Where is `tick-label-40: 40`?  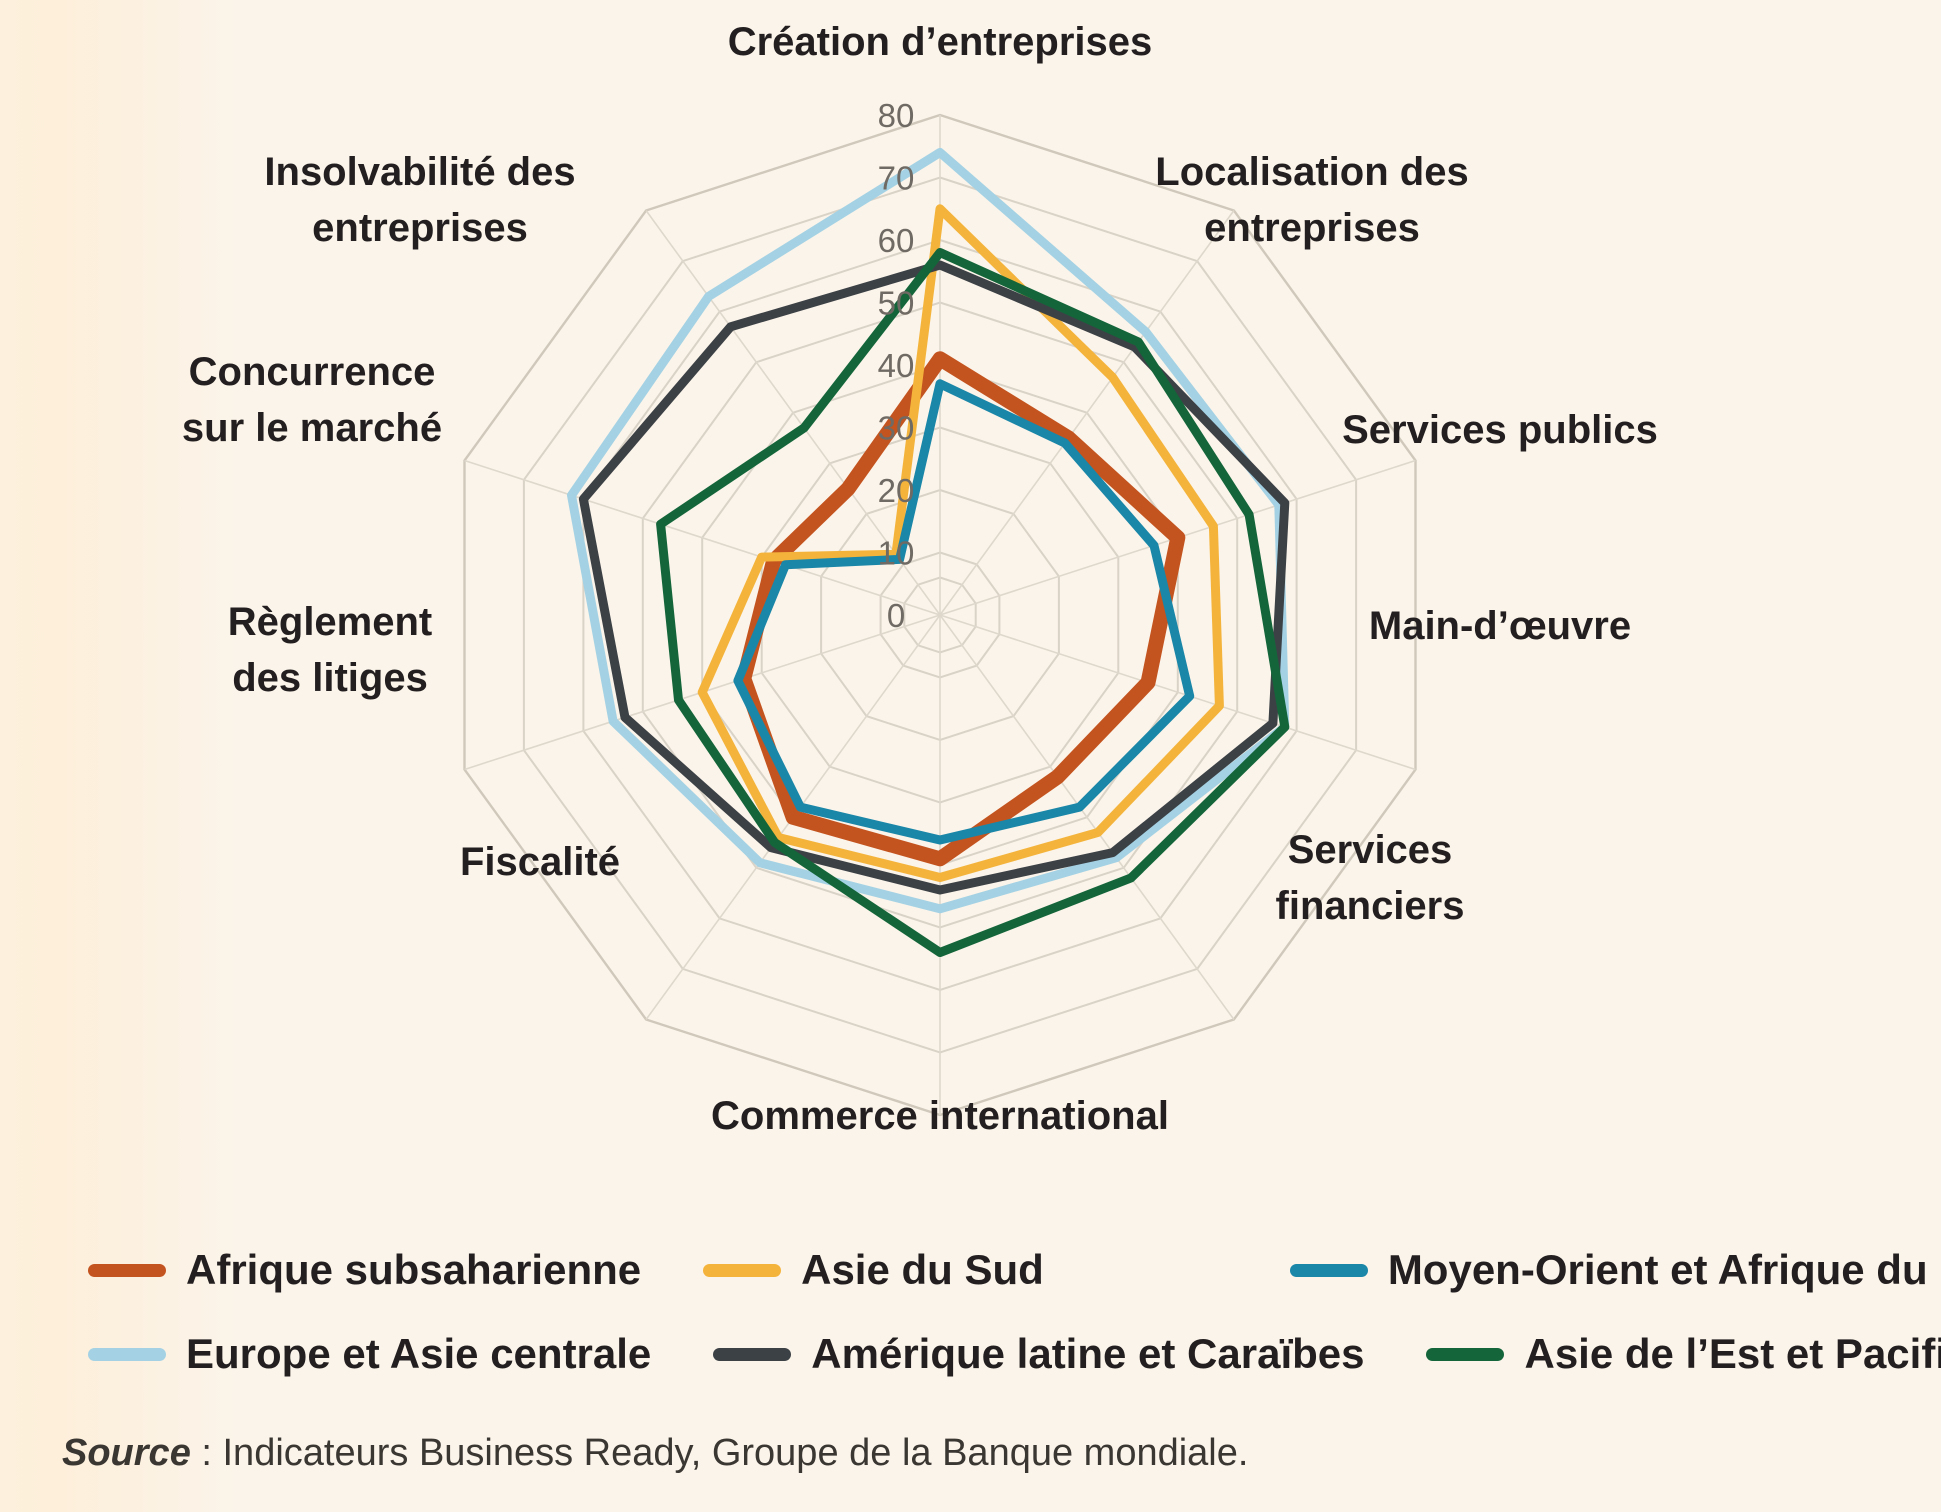 tick-label-40: 40 is located at coordinates (896, 365).